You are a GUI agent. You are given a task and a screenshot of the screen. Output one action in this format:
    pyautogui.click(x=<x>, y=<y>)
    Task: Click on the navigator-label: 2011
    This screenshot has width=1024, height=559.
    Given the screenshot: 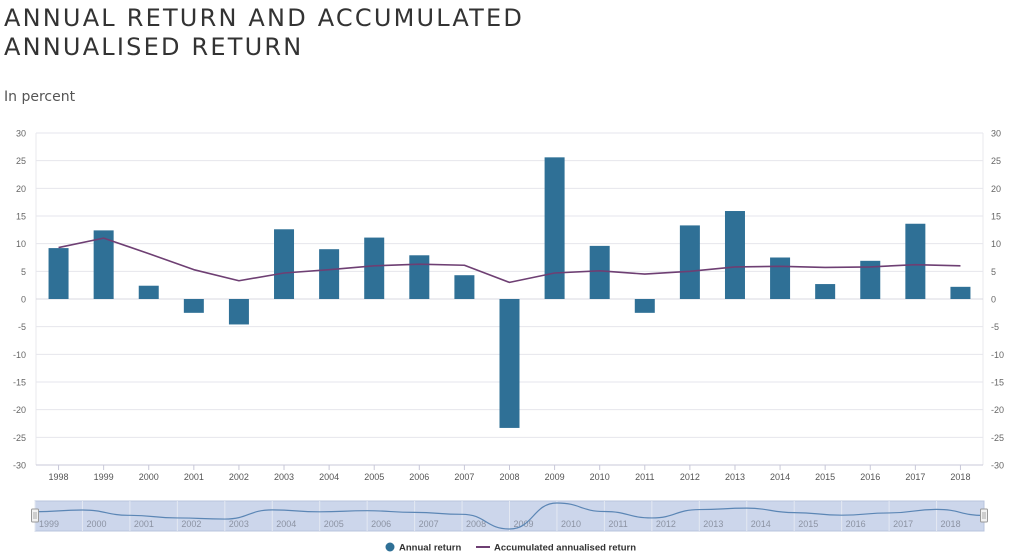 What is the action you would take?
    pyautogui.click(x=617, y=524)
    